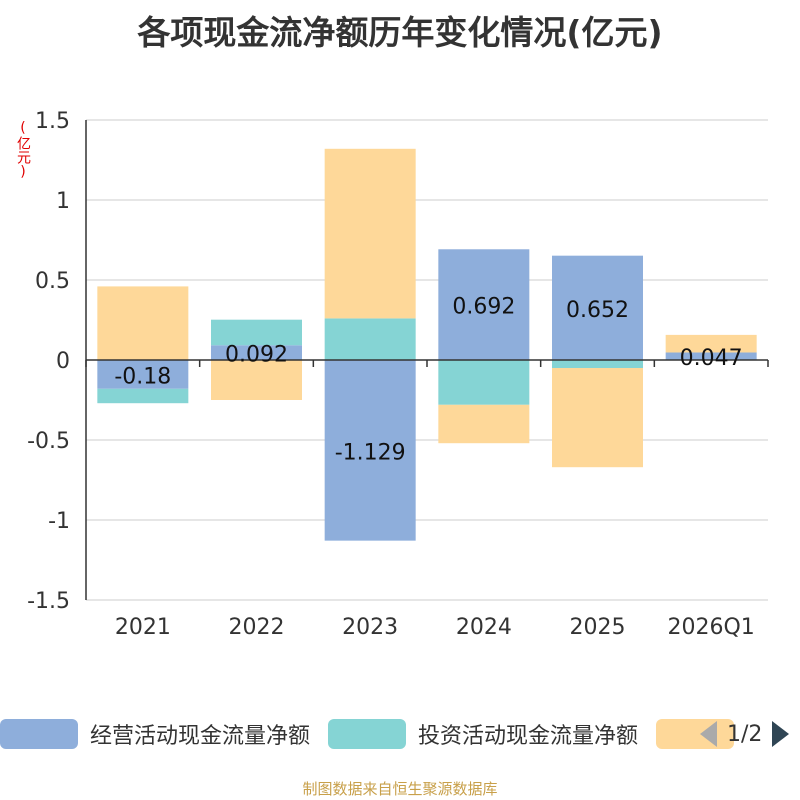 The height and width of the screenshot is (800, 800). What do you see at coordinates (598, 627) in the screenshot?
I see `x-tick-label: 2025` at bounding box center [598, 627].